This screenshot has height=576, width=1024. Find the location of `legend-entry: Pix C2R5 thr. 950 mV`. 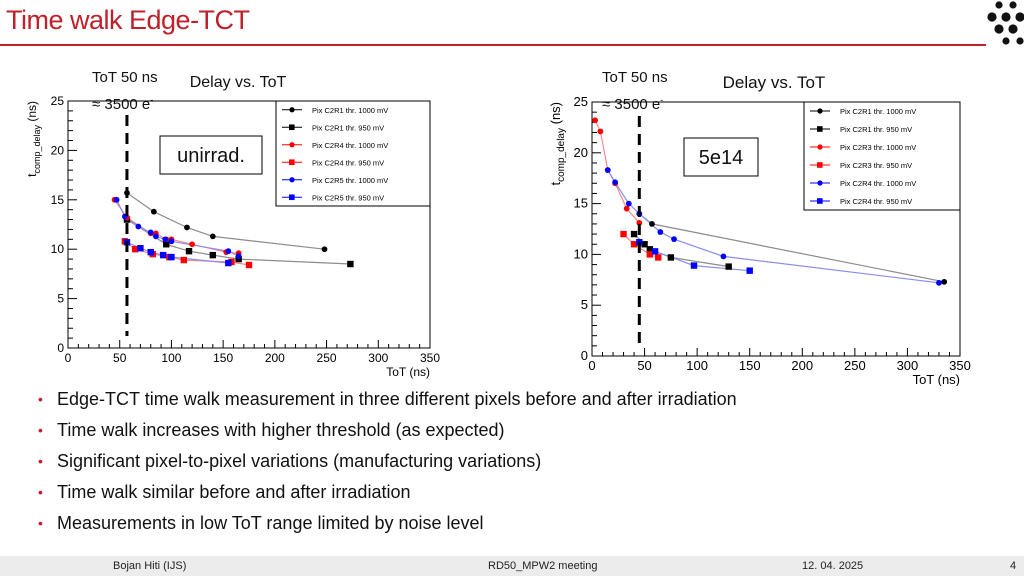

legend-entry: Pix C2R5 thr. 950 mV is located at coordinates (348, 197).